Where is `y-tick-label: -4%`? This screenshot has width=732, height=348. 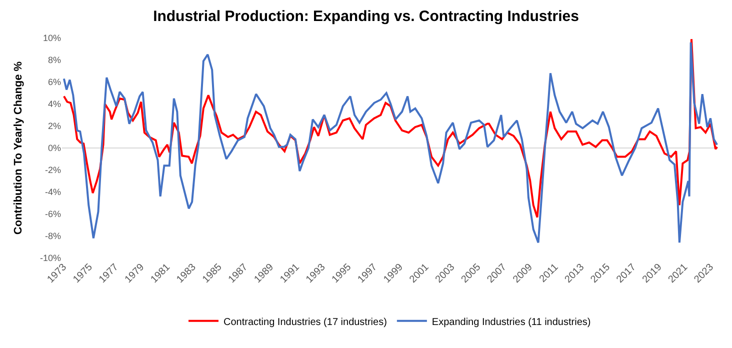 y-tick-label: -4% is located at coordinates (52, 192).